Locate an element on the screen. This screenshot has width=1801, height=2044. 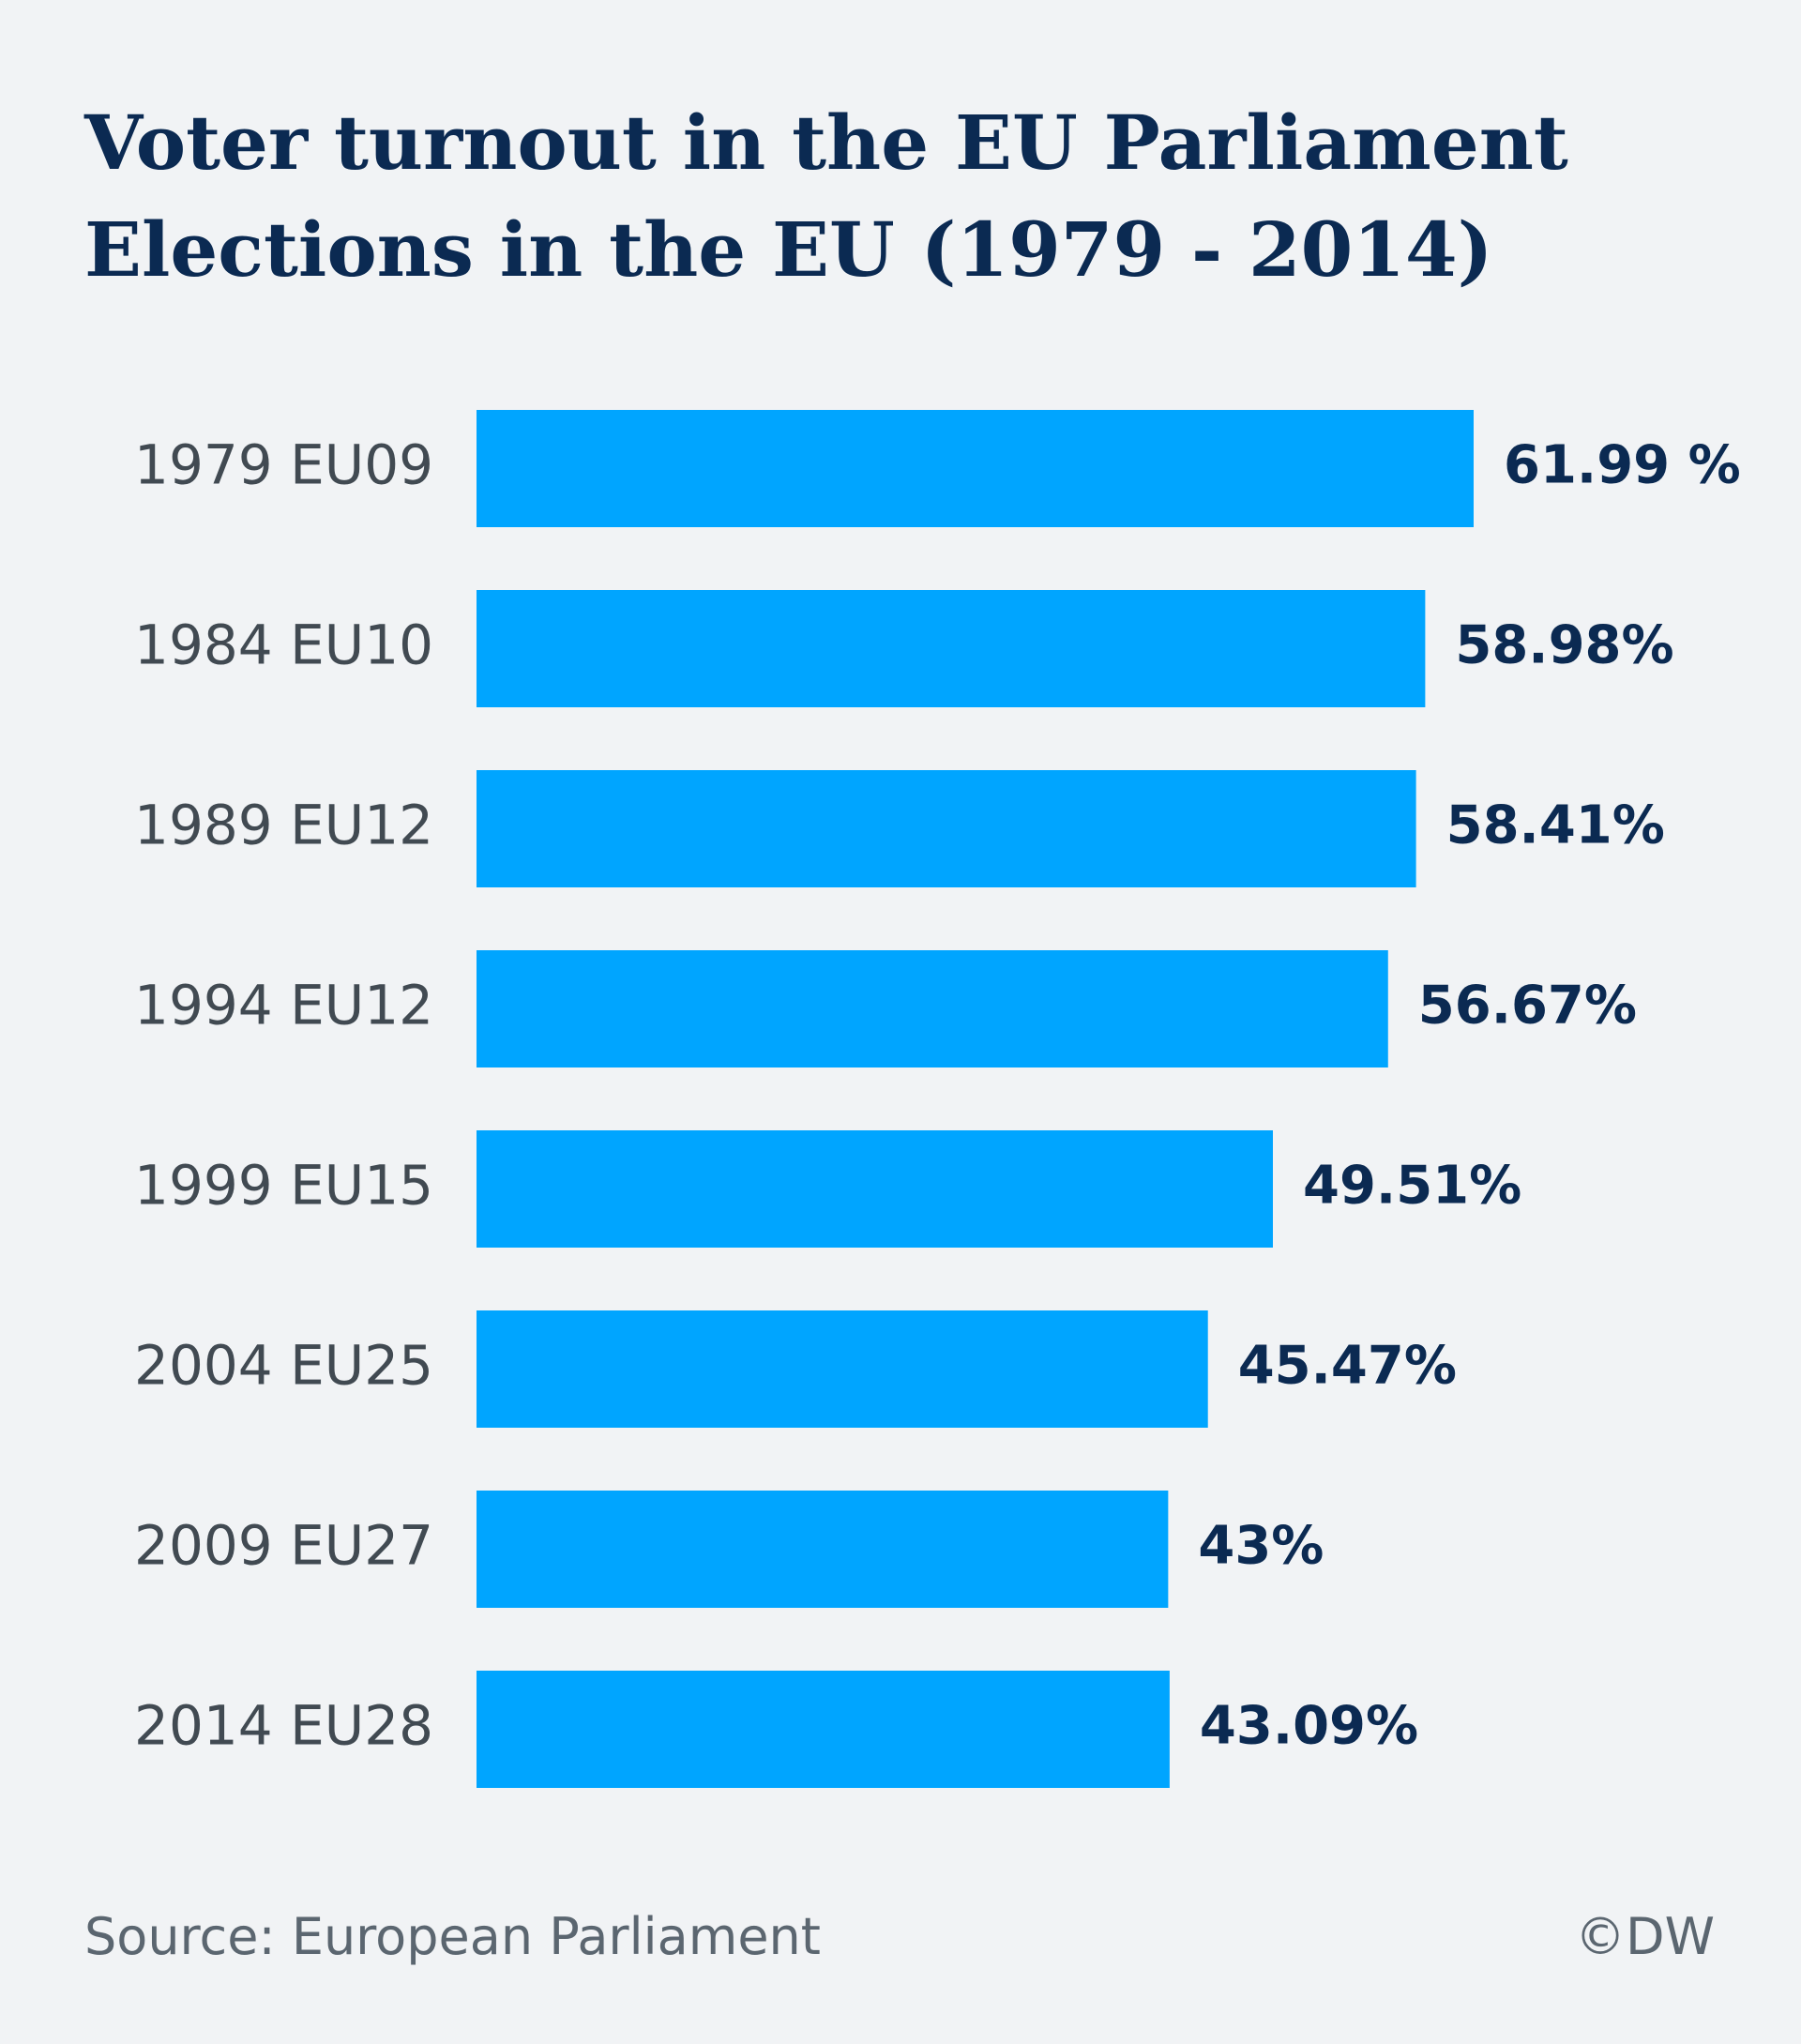
bar-2014-eu28 is located at coordinates (823, 1729).